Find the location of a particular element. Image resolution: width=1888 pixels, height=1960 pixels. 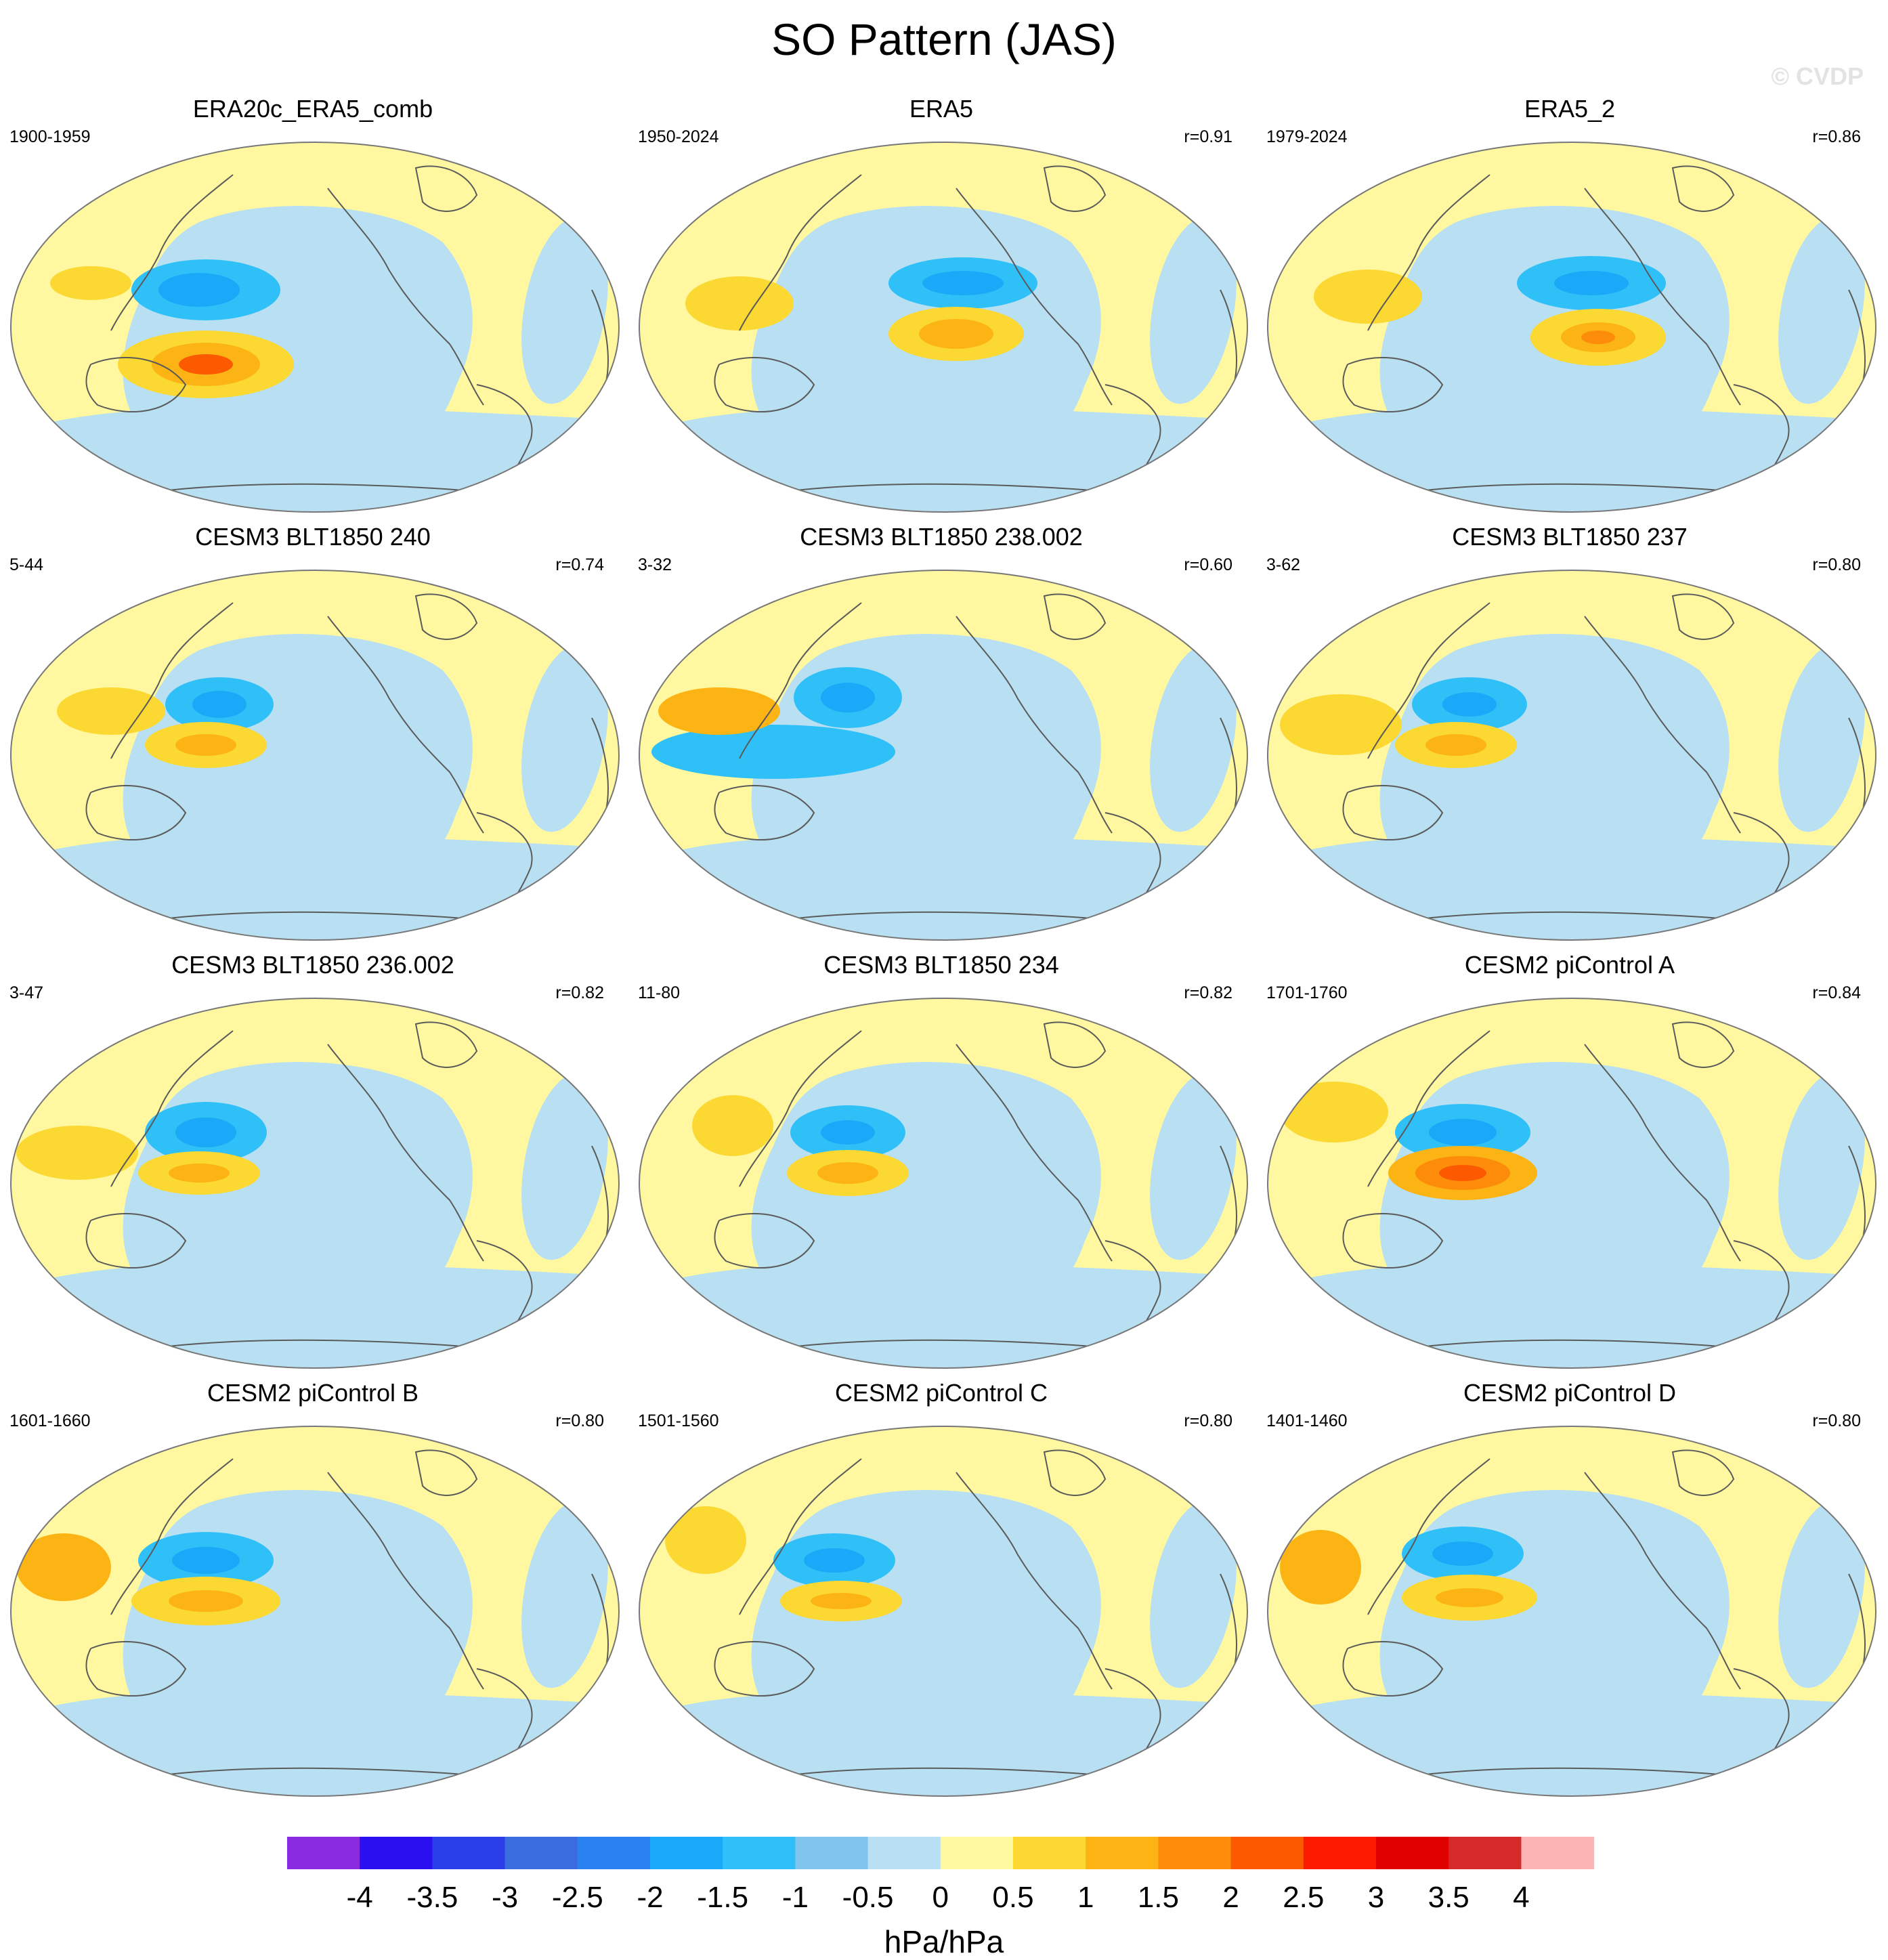

map-panel: CESM3 BLT1850 240 5-44 r=0.74 is located at coordinates (313, 734).